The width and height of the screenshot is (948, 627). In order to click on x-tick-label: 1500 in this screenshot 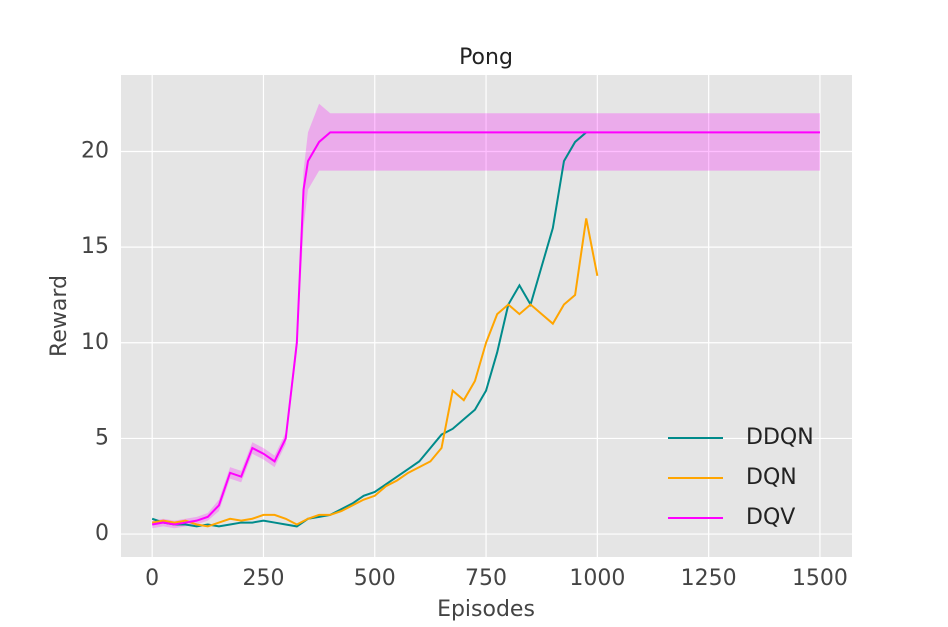, I will do `click(820, 578)`.